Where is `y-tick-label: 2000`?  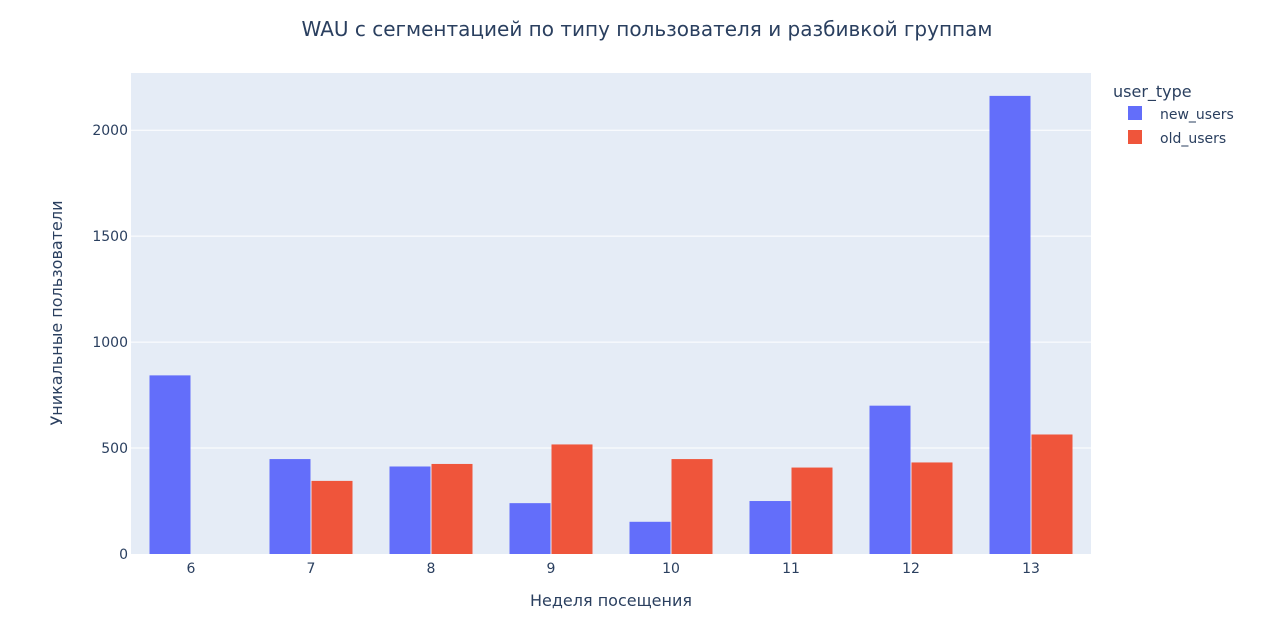 y-tick-label: 2000 is located at coordinates (110, 131).